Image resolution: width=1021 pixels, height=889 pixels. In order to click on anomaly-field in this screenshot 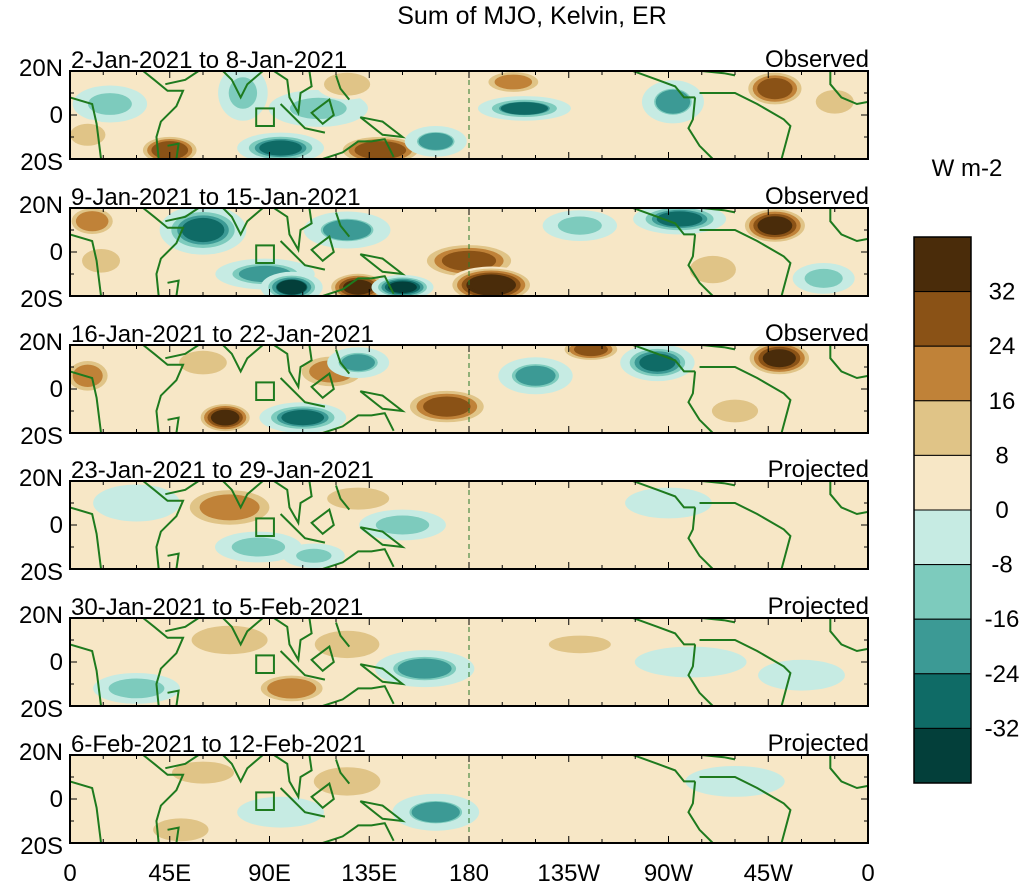, I will do `click(442, 389)`.